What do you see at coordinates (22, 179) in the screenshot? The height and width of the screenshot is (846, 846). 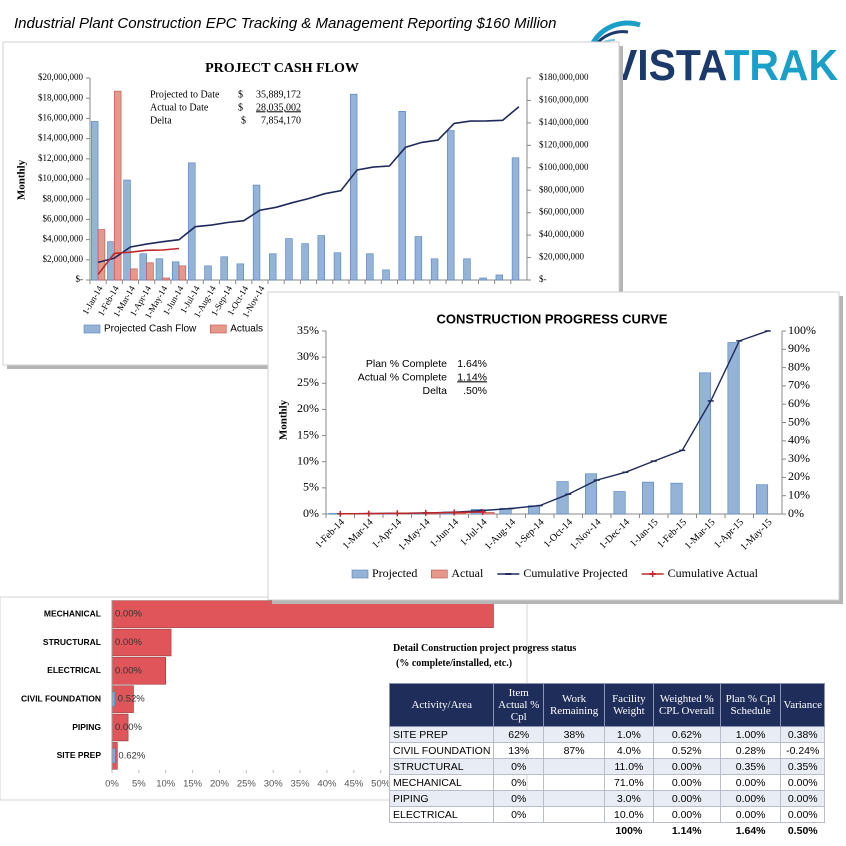 I see `y-axis-label: Monthly` at bounding box center [22, 179].